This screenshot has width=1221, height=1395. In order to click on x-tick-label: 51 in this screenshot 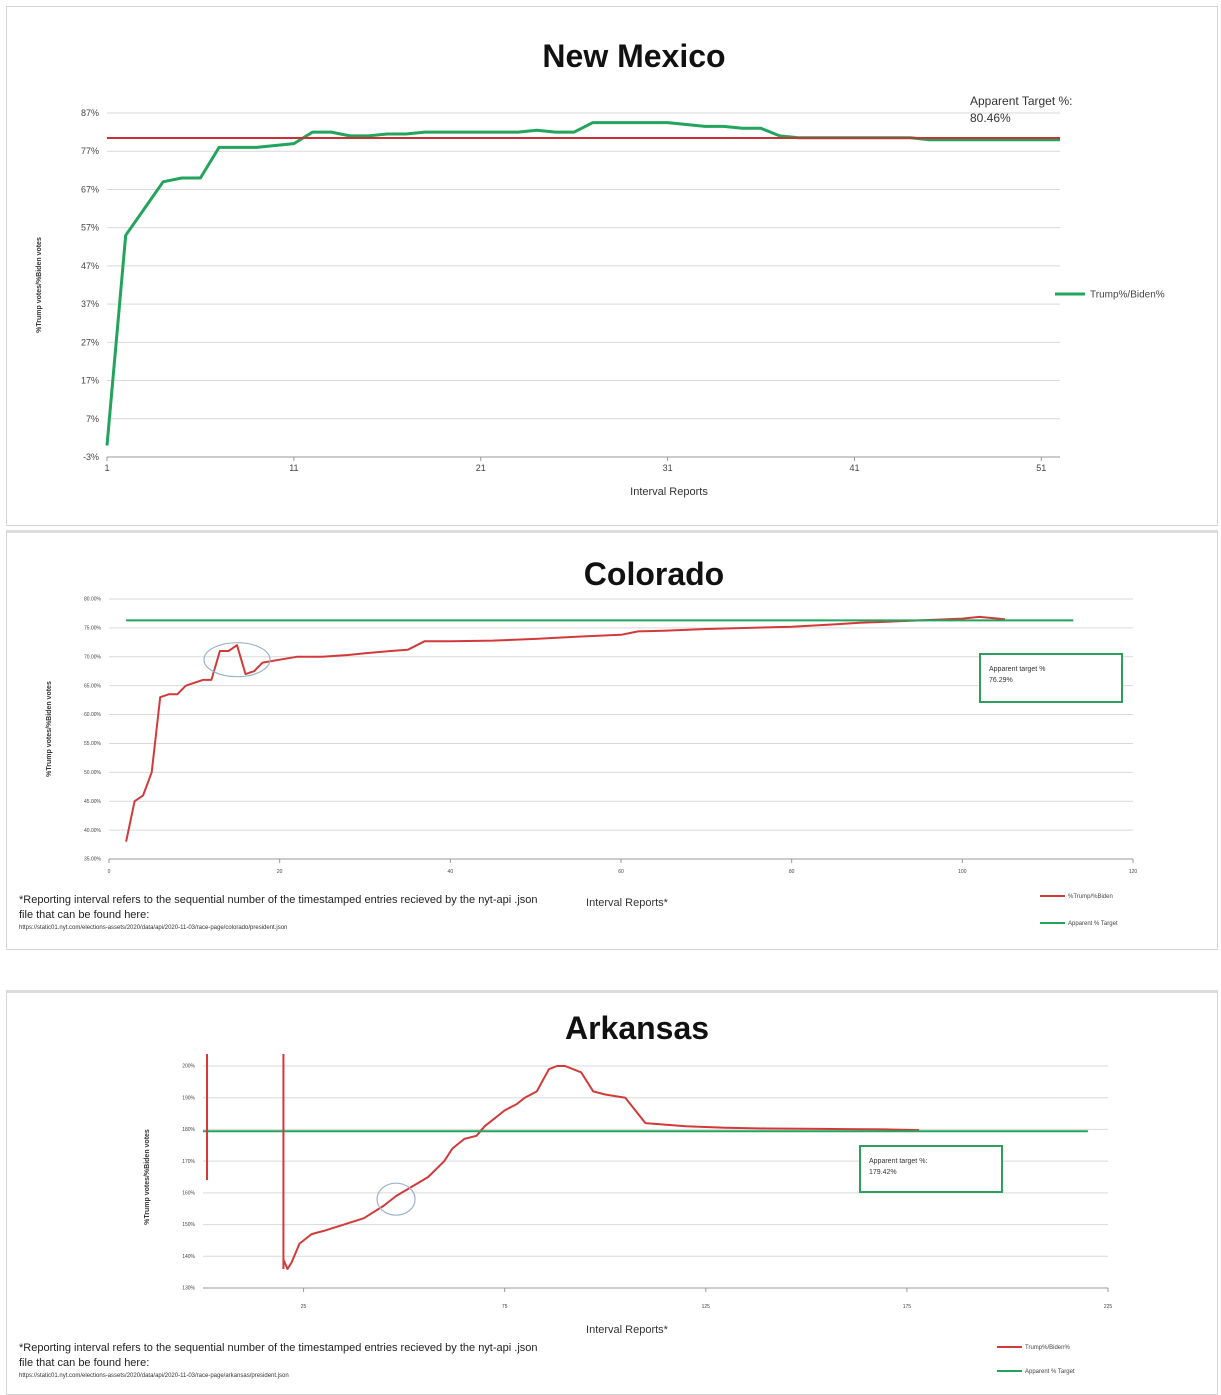, I will do `click(1041, 468)`.